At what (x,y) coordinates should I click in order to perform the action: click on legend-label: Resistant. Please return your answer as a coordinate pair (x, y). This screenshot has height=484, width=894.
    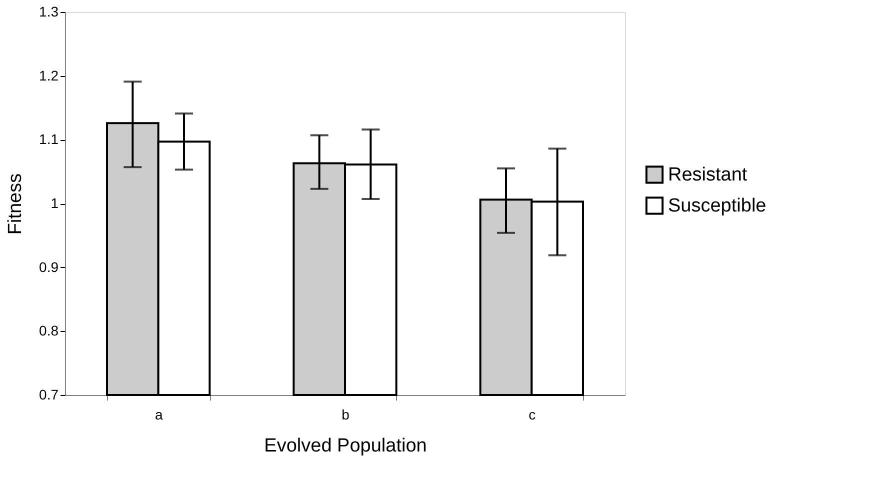
    Looking at the image, I should click on (708, 175).